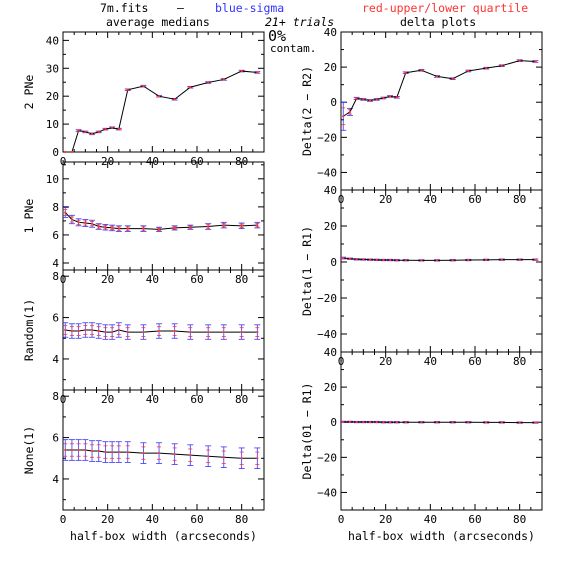 The width and height of the screenshot is (574, 574). What do you see at coordinates (249, 8) in the screenshot?
I see `blue-sigma-legend: blue-sigma` at bounding box center [249, 8].